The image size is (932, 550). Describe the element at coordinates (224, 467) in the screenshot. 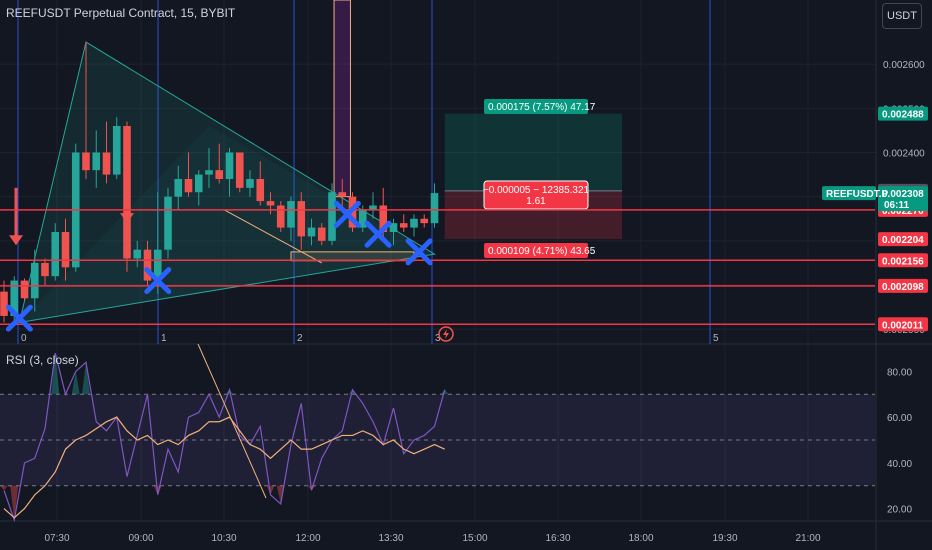

I see `rsi-ma-line` at that location.